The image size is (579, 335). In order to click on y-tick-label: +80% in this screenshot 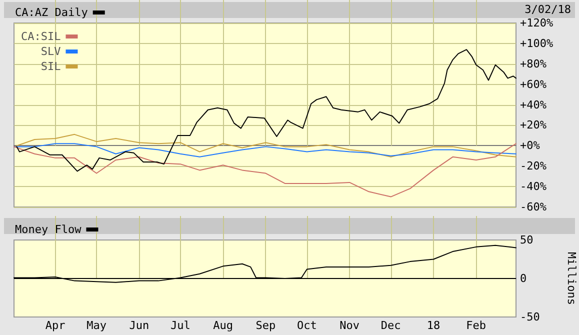, I will do `click(533, 63)`.